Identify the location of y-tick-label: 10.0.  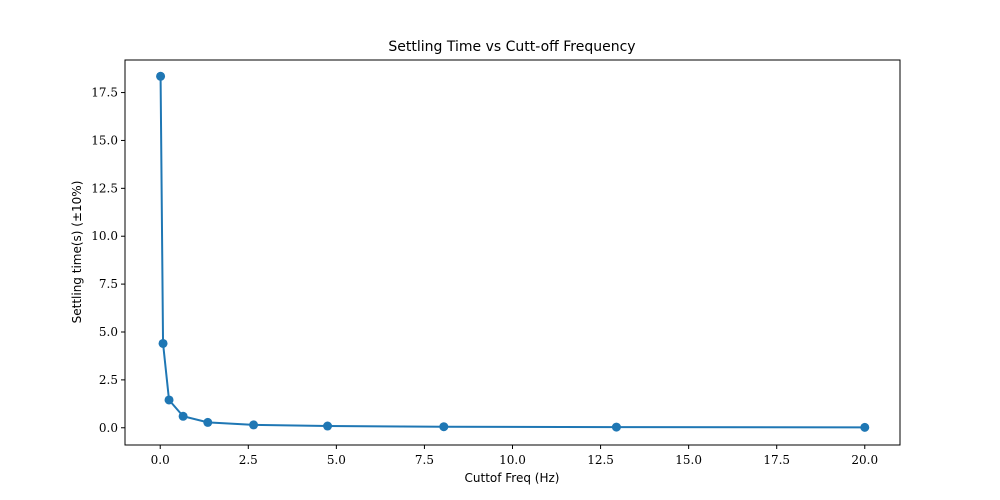
(104, 236).